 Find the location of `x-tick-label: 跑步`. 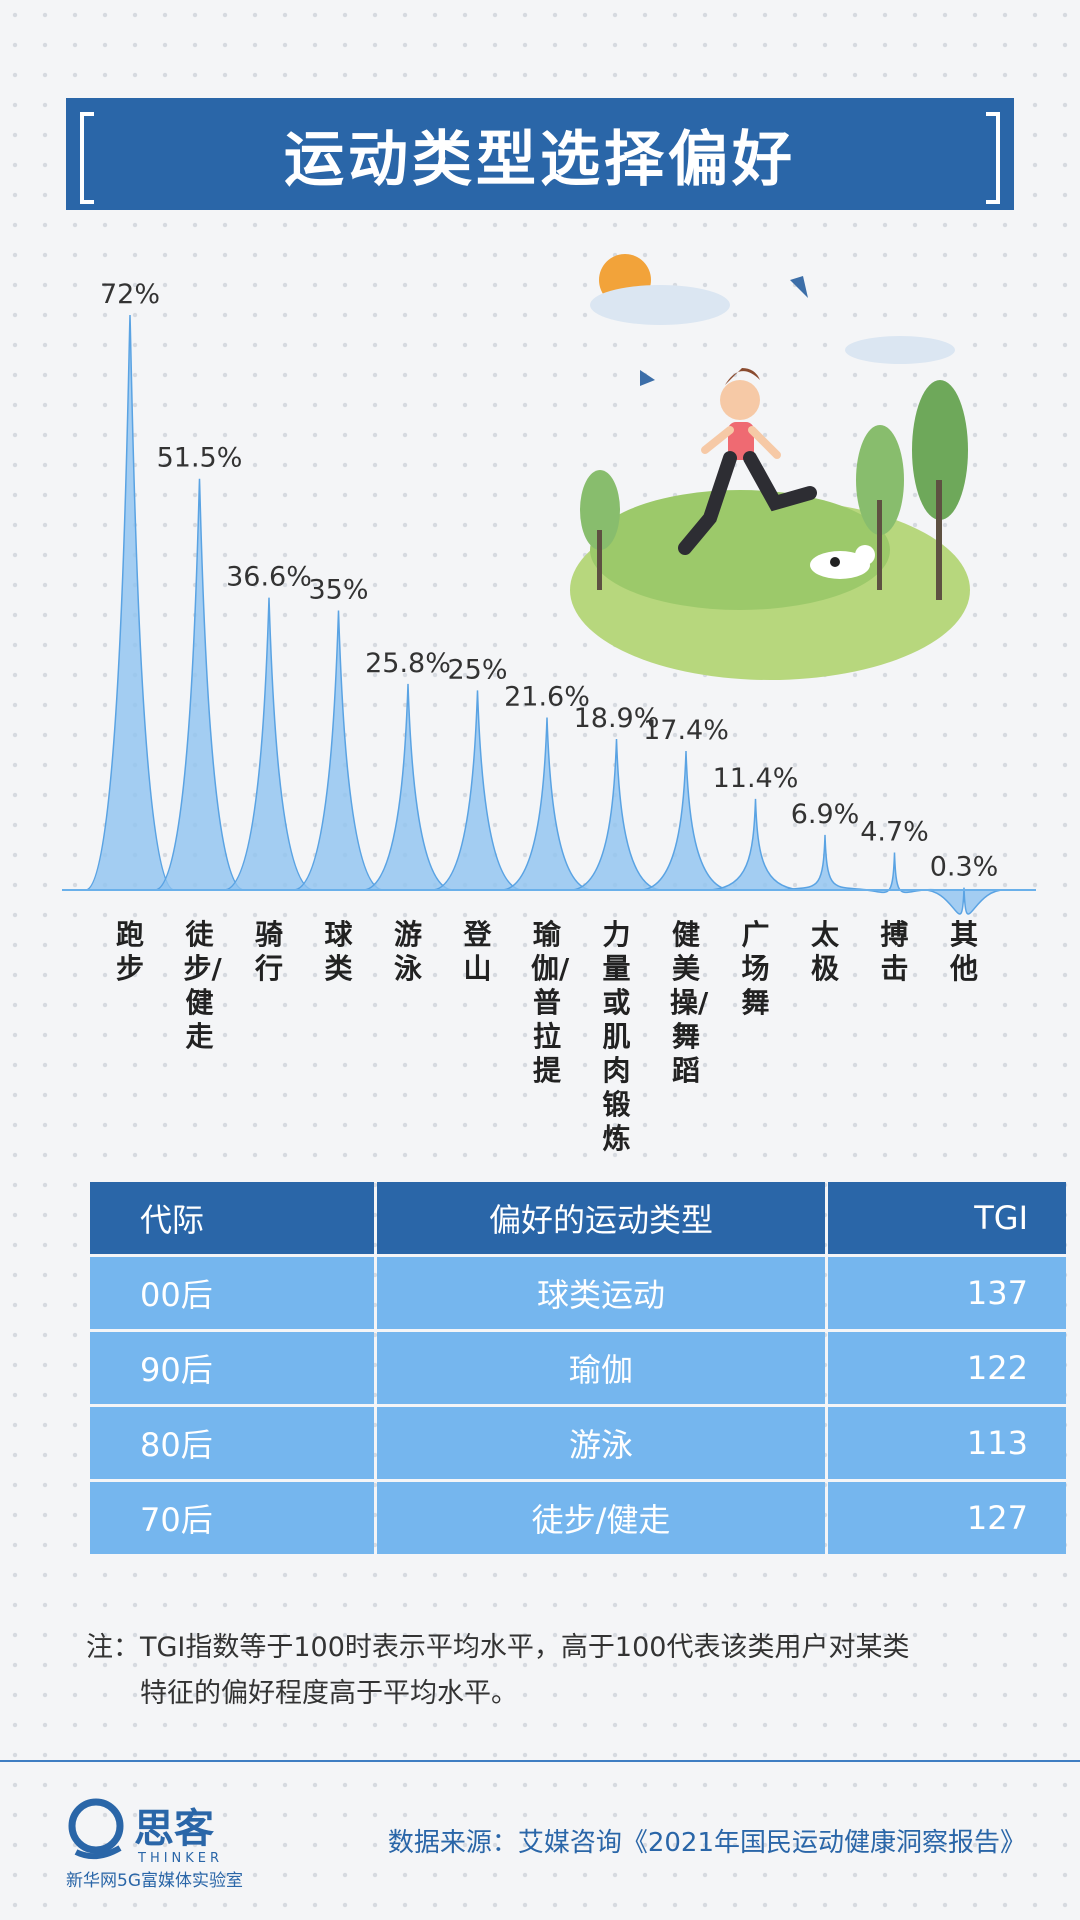

x-tick-label: 跑步 is located at coordinates (129, 951).